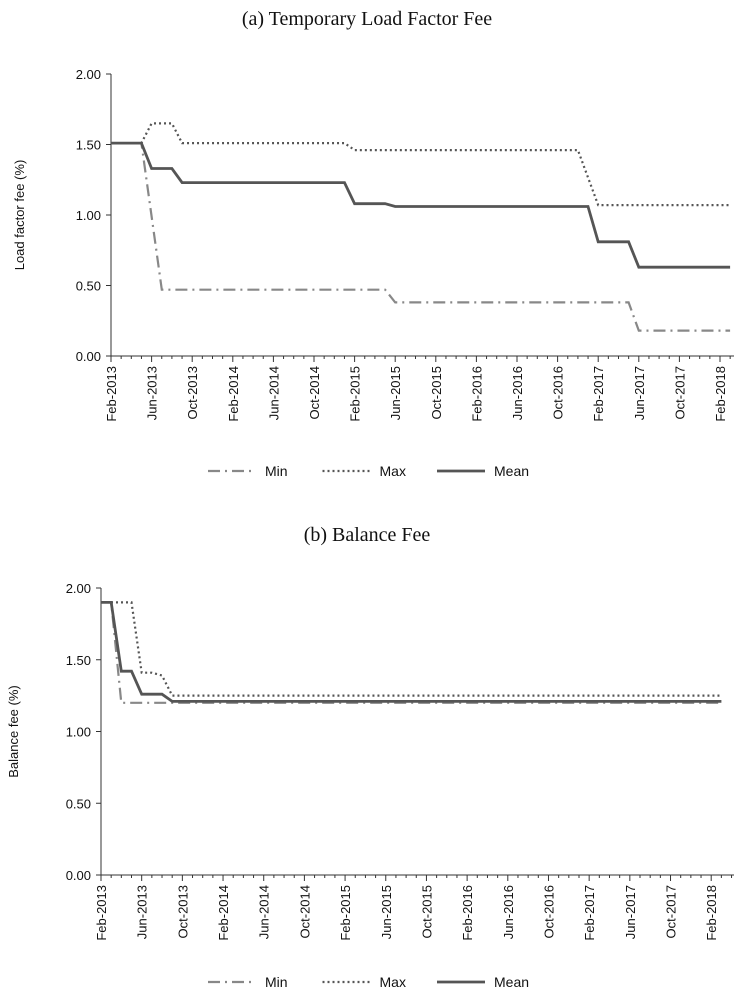  Describe the element at coordinates (367, 19) in the screenshot. I see `chart-a-title: (a) Temporary Load Factor Fee` at that location.